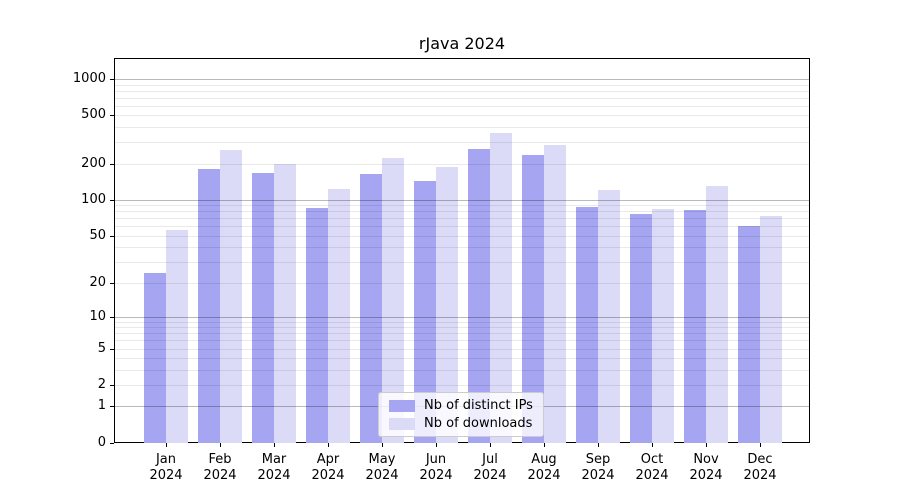 This screenshot has width=900, height=500. I want to click on x-tick-label-may: May 2024, so click(382, 467).